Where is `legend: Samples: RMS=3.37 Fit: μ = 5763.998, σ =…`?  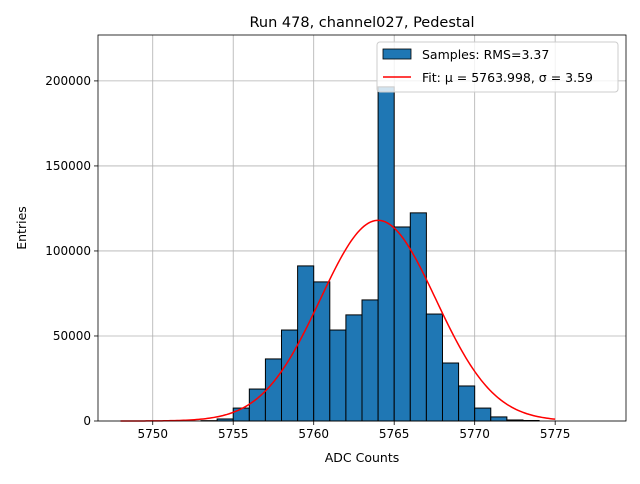
legend: Samples: RMS=3.37 Fit: μ = 5763.998, σ =… is located at coordinates (497, 67).